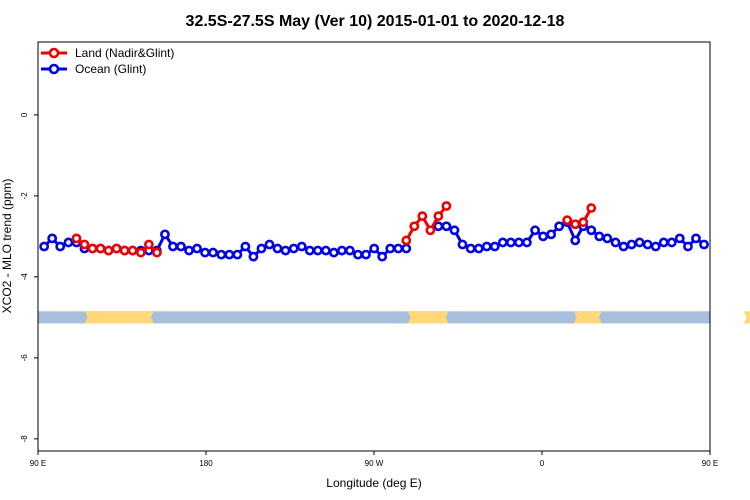 The width and height of the screenshot is (750, 500). Describe the element at coordinates (54, 69) in the screenshot. I see `legend-ocean-marker` at that location.